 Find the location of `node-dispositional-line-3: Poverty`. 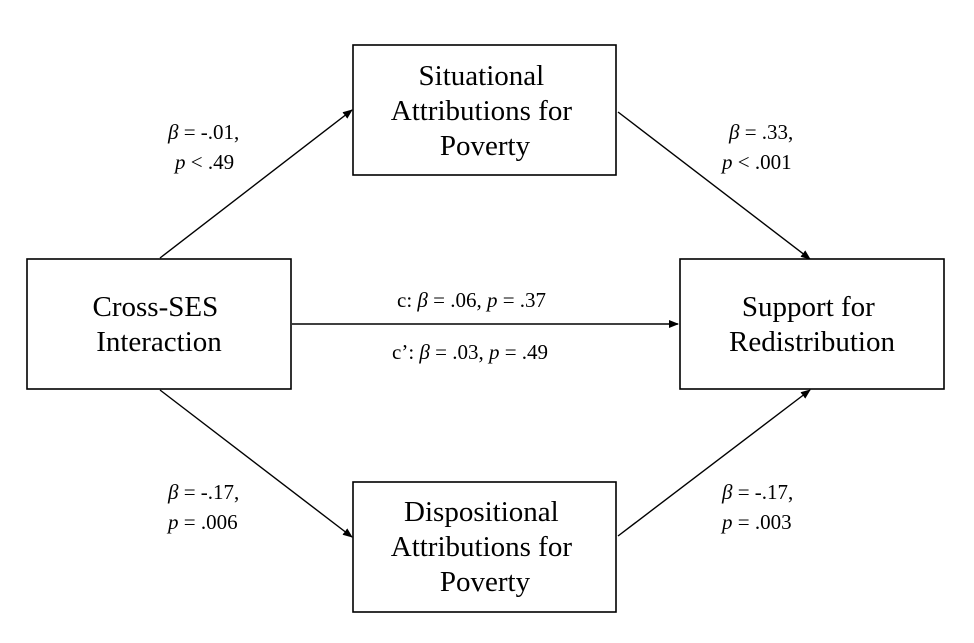

node-dispositional-line-3: Poverty is located at coordinates (485, 582).